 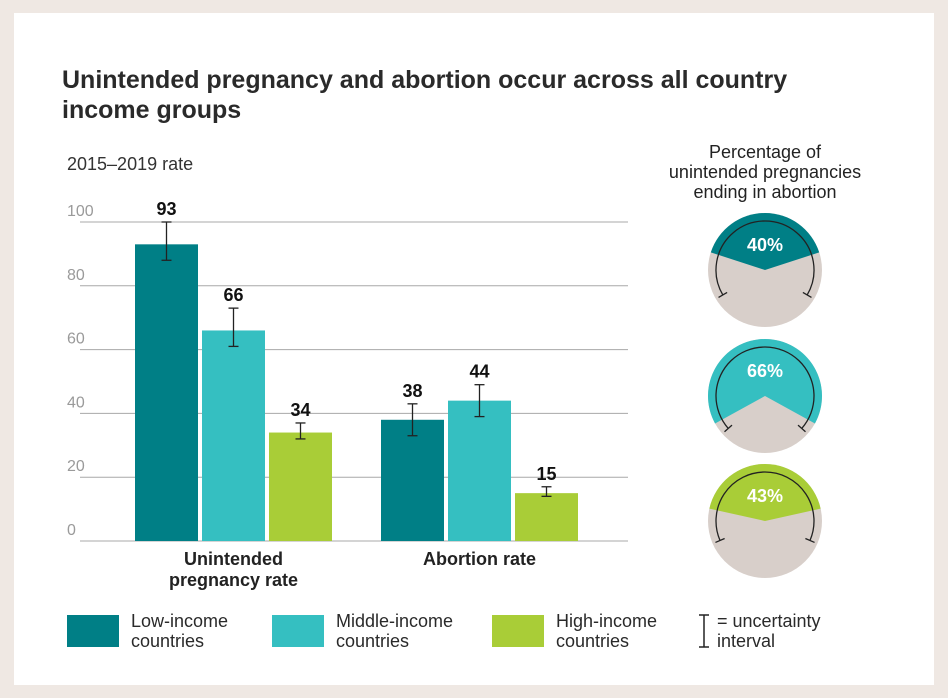 I want to click on data-label: 44, so click(x=479, y=372).